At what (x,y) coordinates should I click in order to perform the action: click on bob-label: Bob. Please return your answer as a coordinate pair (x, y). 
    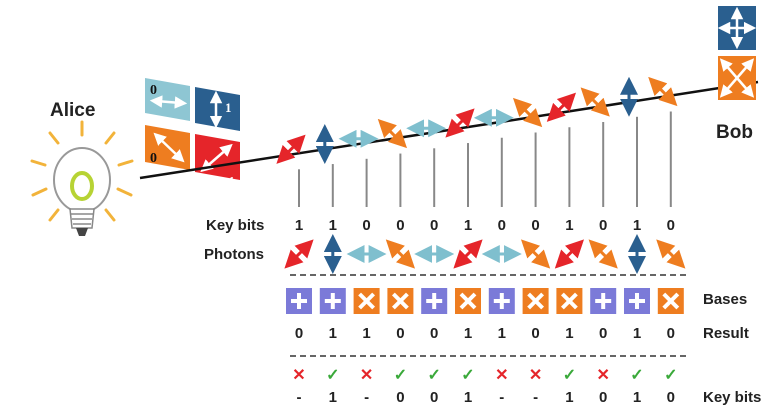
    Looking at the image, I should click on (734, 132).